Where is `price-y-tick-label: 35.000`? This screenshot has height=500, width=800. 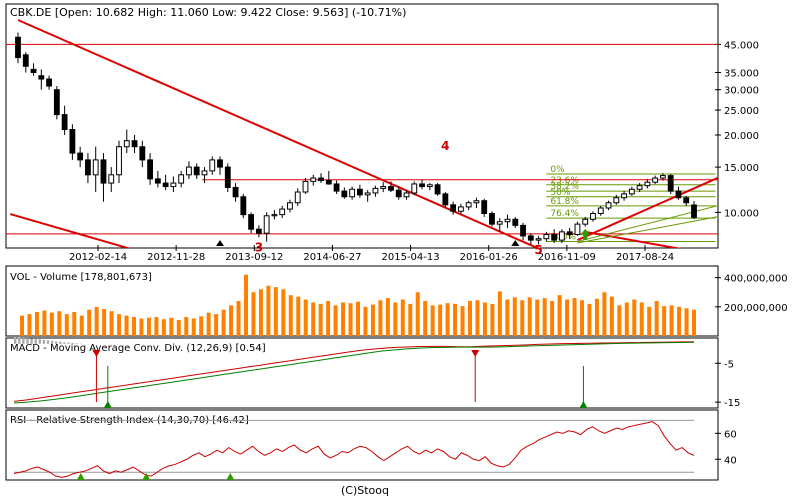
price-y-tick-label: 35.000 is located at coordinates (741, 73).